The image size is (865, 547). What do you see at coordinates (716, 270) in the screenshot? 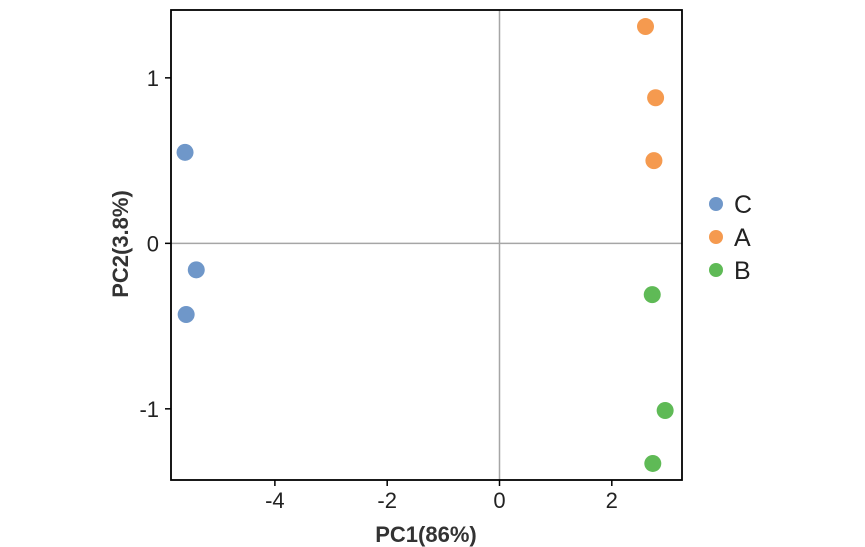
I see `legend-marker-b` at bounding box center [716, 270].